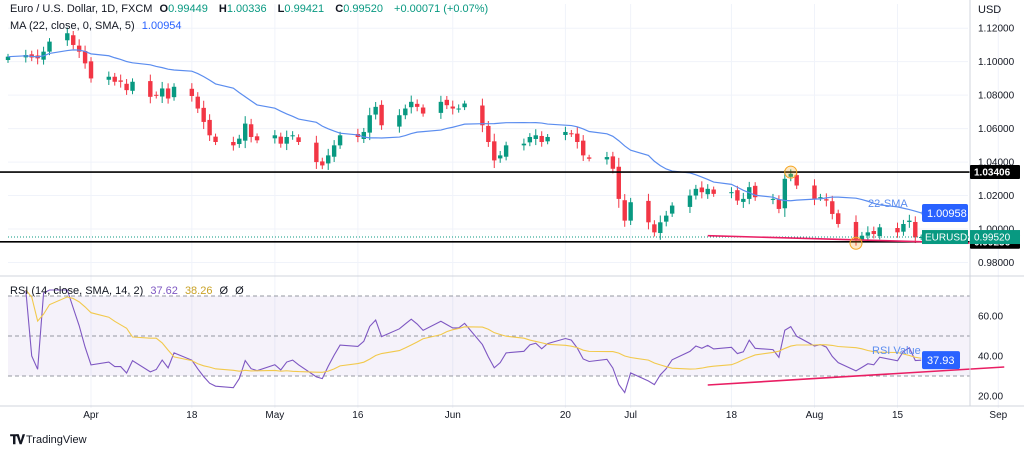 The height and width of the screenshot is (454, 1024). What do you see at coordinates (941, 361) in the screenshot?
I see `rsi-callout-value: 37.93` at bounding box center [941, 361].